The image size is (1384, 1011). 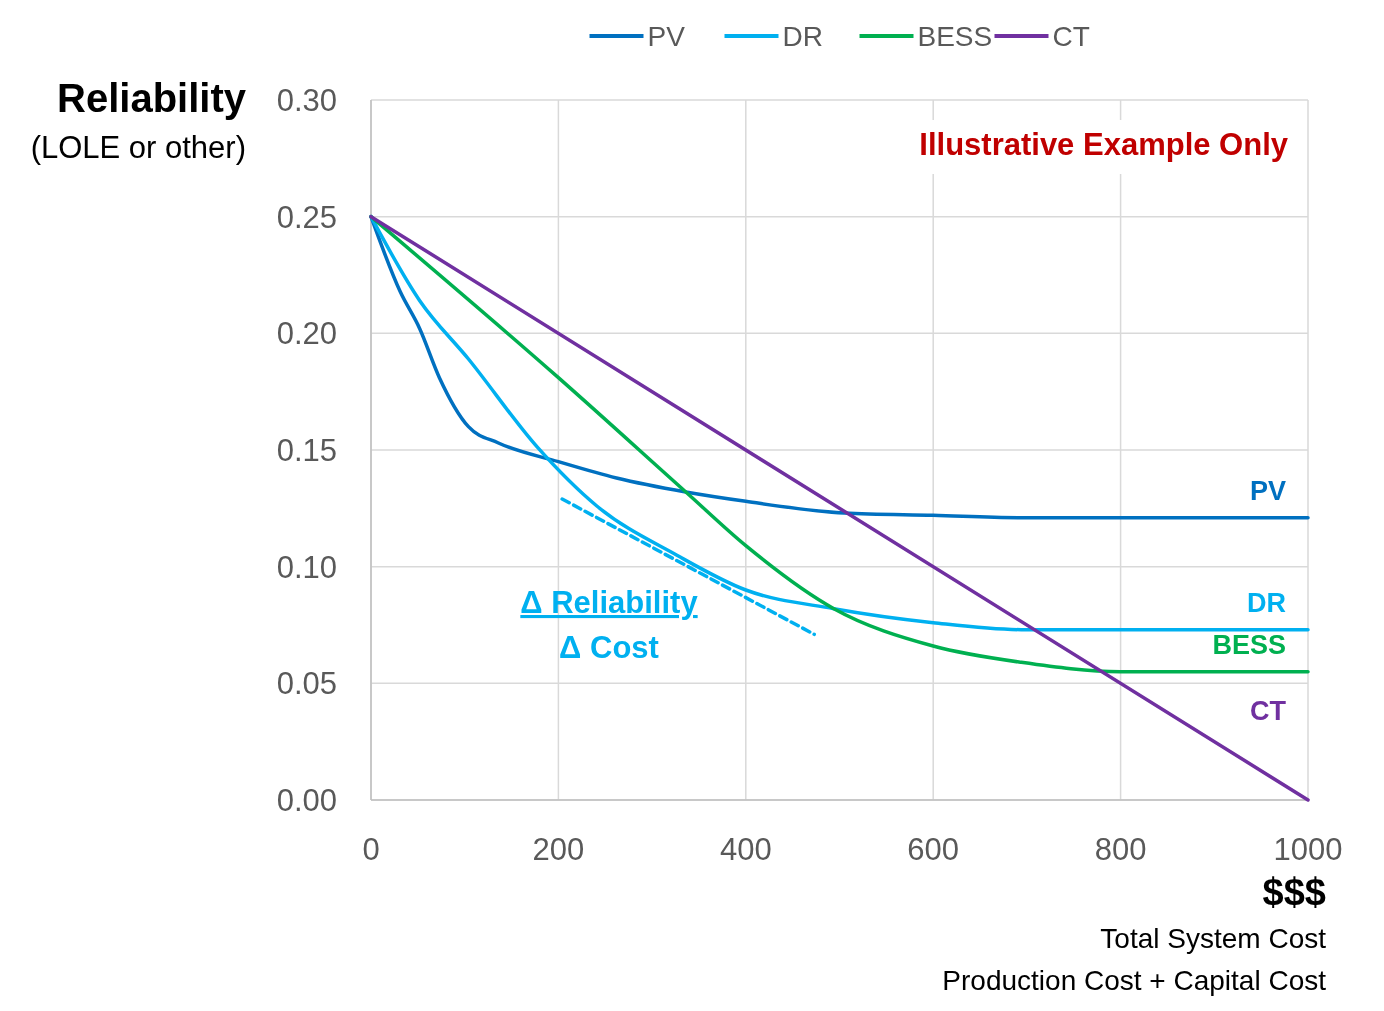 I want to click on y-tick-label: 0.25, so click(x=306, y=217).